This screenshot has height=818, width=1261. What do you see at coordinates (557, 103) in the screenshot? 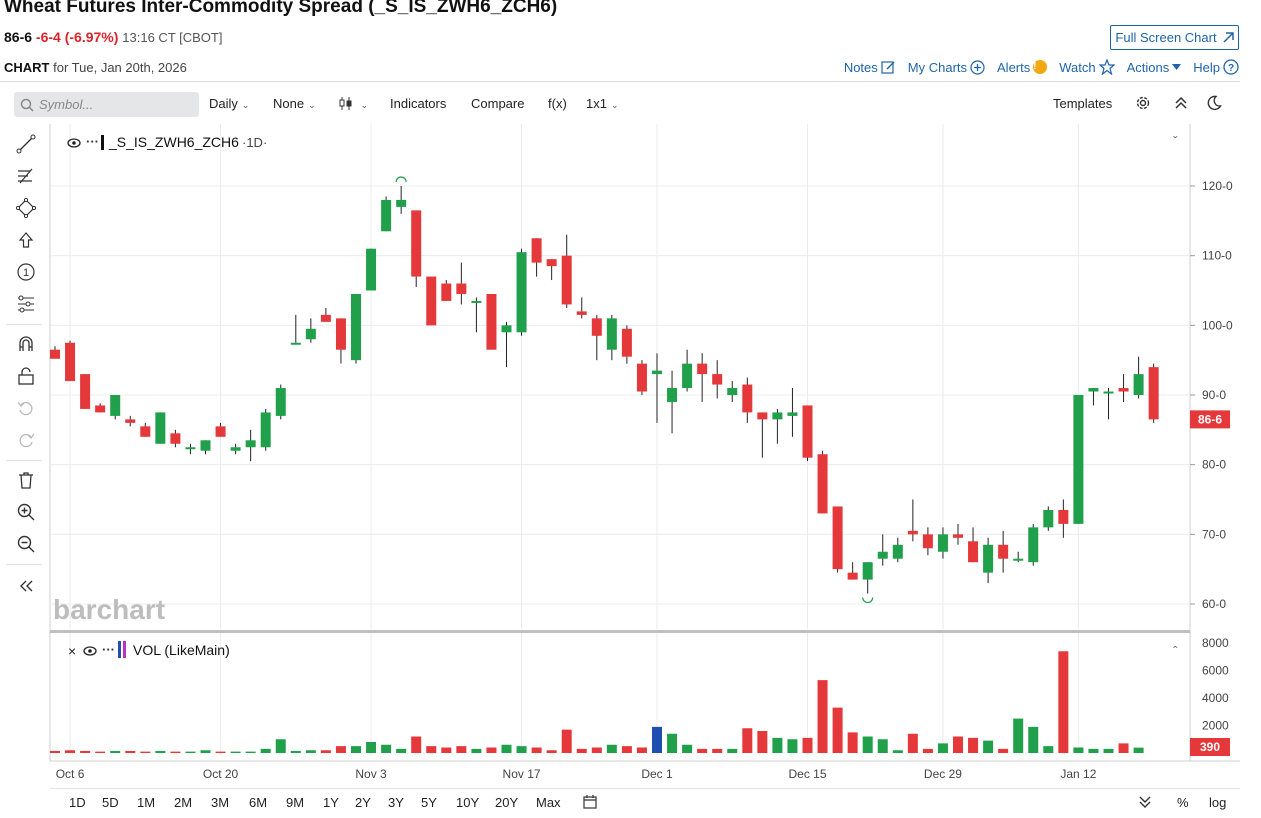
I see `fx-button: f(x)` at bounding box center [557, 103].